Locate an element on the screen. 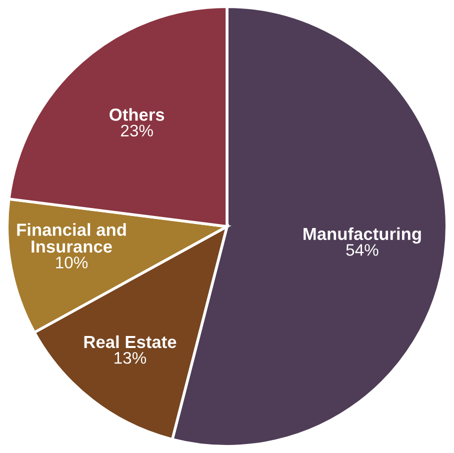 Image resolution: width=454 pixels, height=453 pixels. data-label: 54% is located at coordinates (362, 250).